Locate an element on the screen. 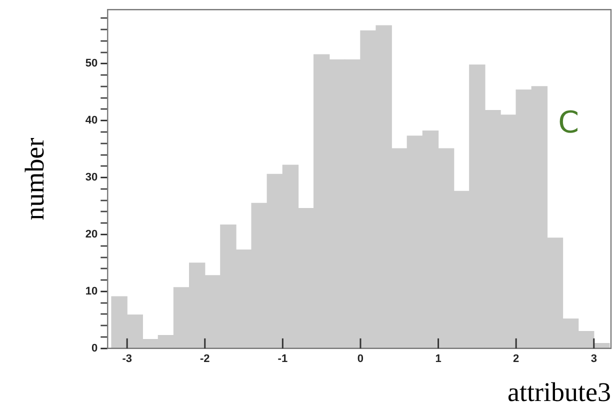 This screenshot has width=613, height=414. y-tick-label: 40 is located at coordinates (91, 120).